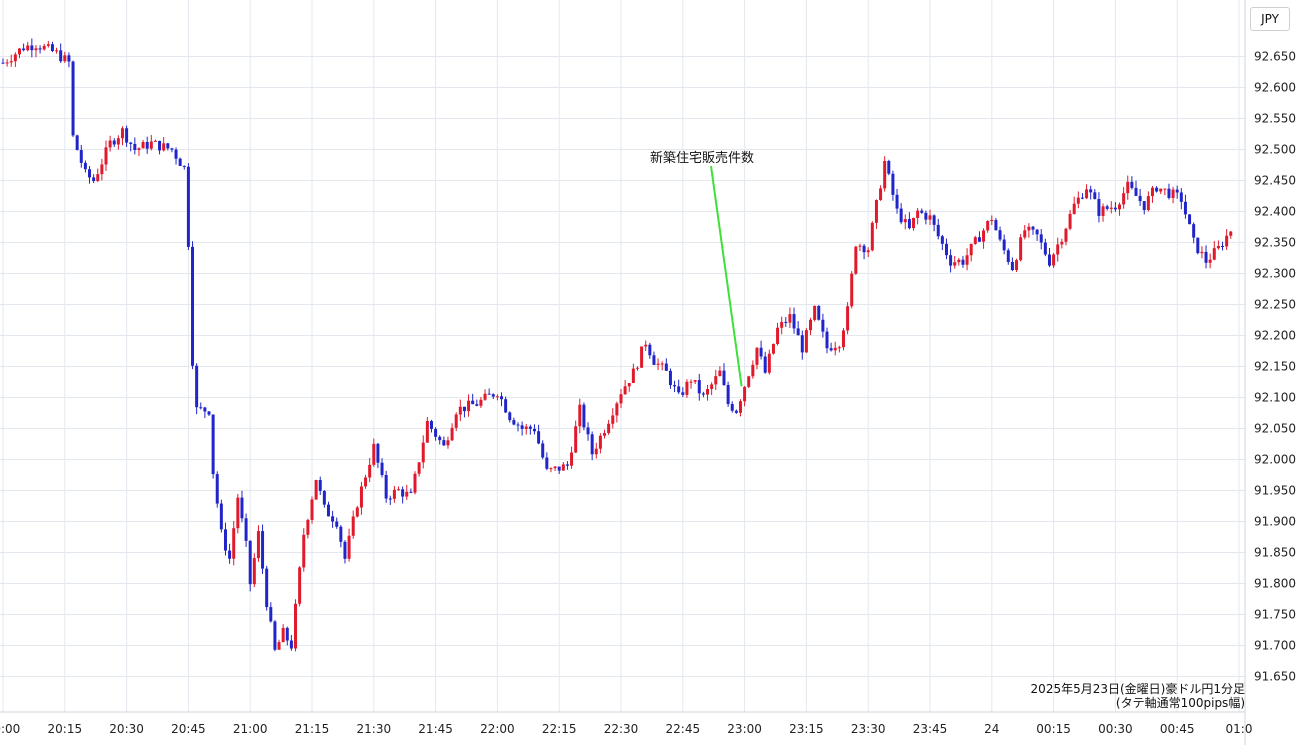  Describe the element at coordinates (868, 729) in the screenshot. I see `x-tick-label: 23:30` at that location.